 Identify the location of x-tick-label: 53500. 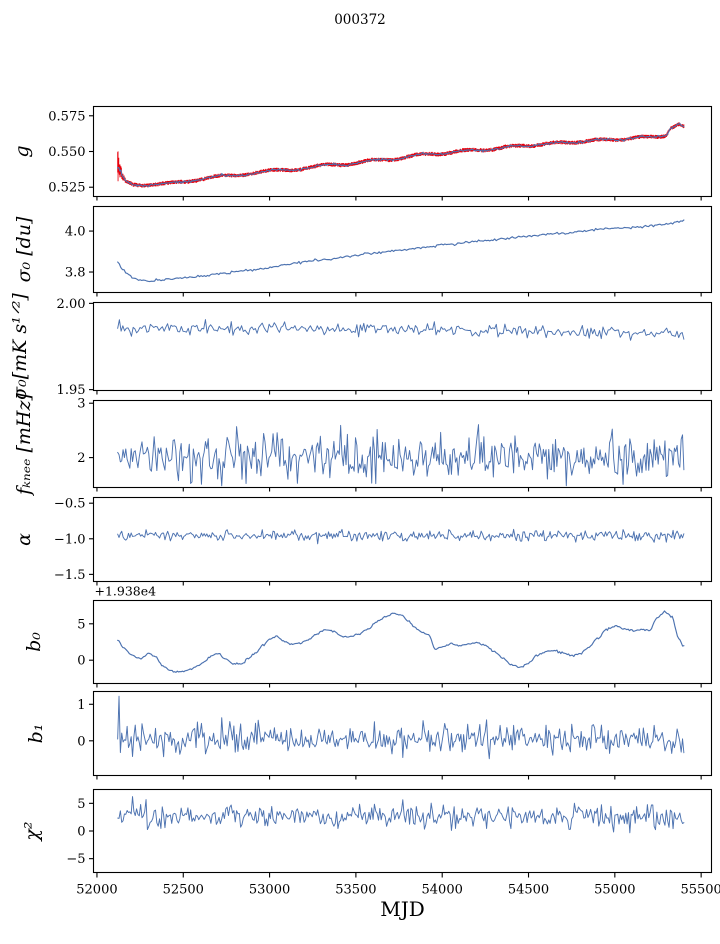
(355, 890).